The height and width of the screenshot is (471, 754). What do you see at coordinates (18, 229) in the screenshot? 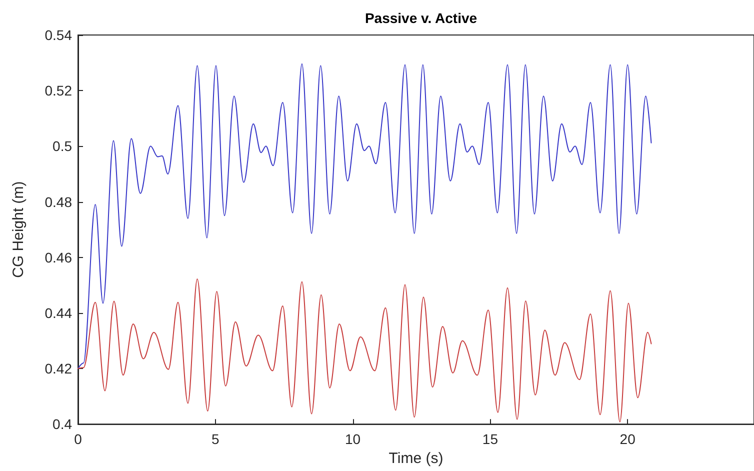
I see `y-axis-title: CG Height (m)` at bounding box center [18, 229].